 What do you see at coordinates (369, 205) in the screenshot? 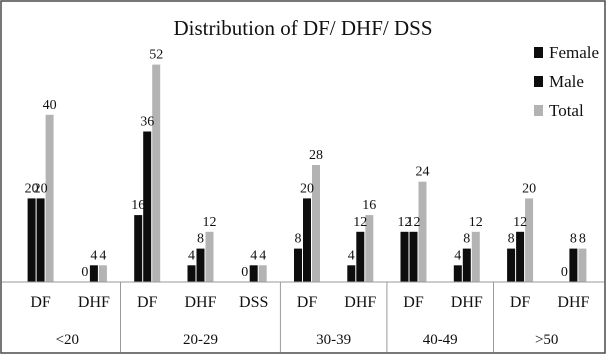
I see `value-label-total-6: 16` at bounding box center [369, 205].